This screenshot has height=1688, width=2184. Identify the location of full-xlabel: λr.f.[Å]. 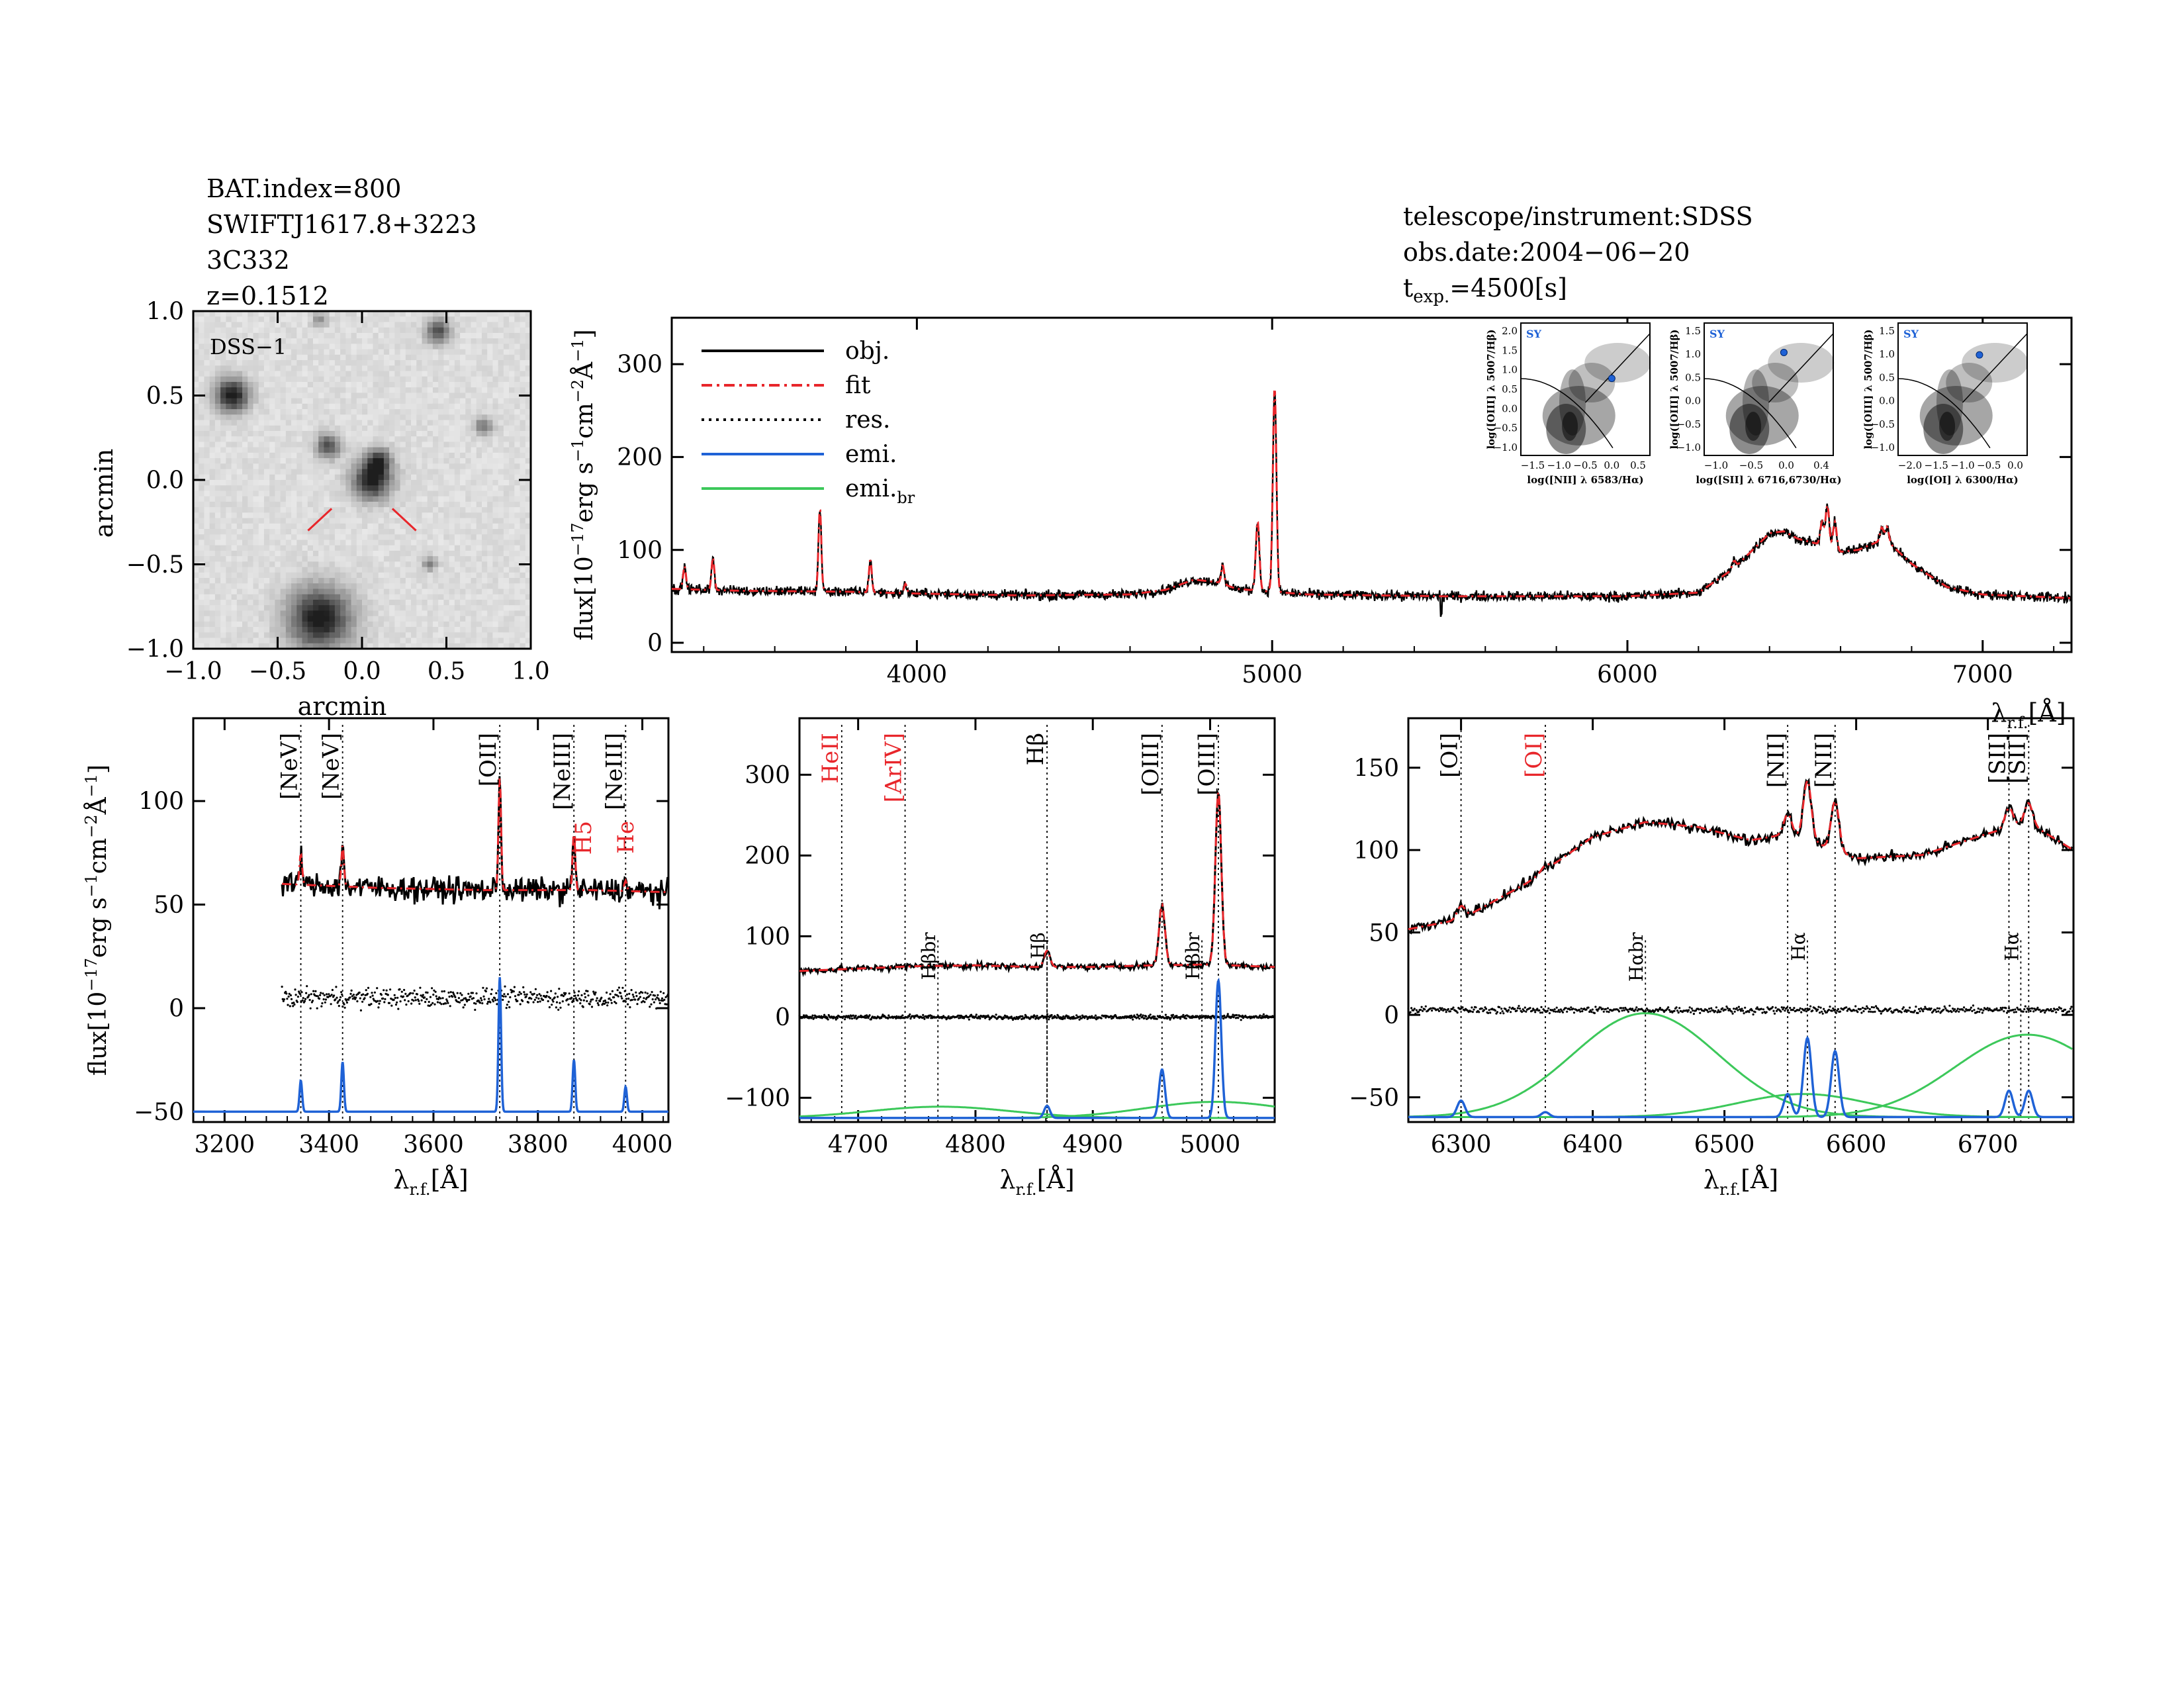
(2028, 715).